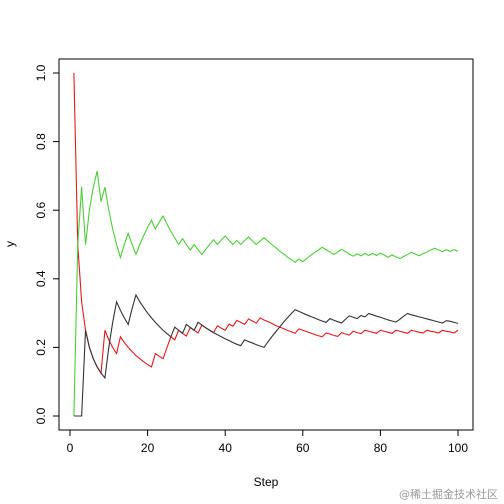 The image size is (504, 504). What do you see at coordinates (458, 448) in the screenshot?
I see `x-tick-label: 100` at bounding box center [458, 448].